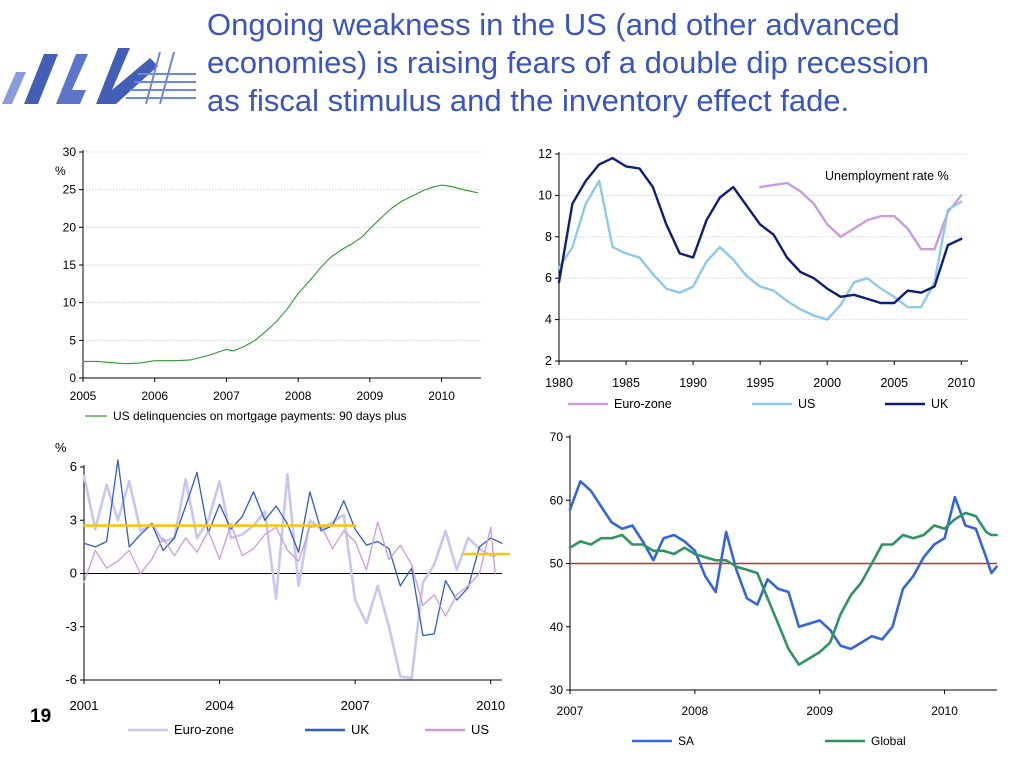 The image size is (1024, 768). Describe the element at coordinates (154, 396) in the screenshot. I see `x-tick-label: 2006` at that location.